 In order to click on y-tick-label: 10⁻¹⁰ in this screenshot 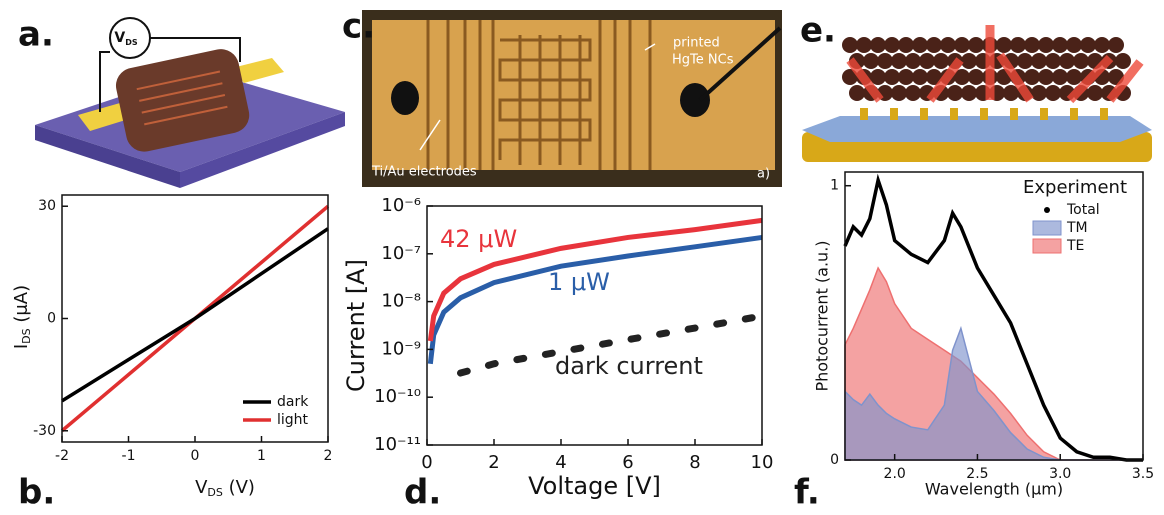, I will do `click(397, 396)`.